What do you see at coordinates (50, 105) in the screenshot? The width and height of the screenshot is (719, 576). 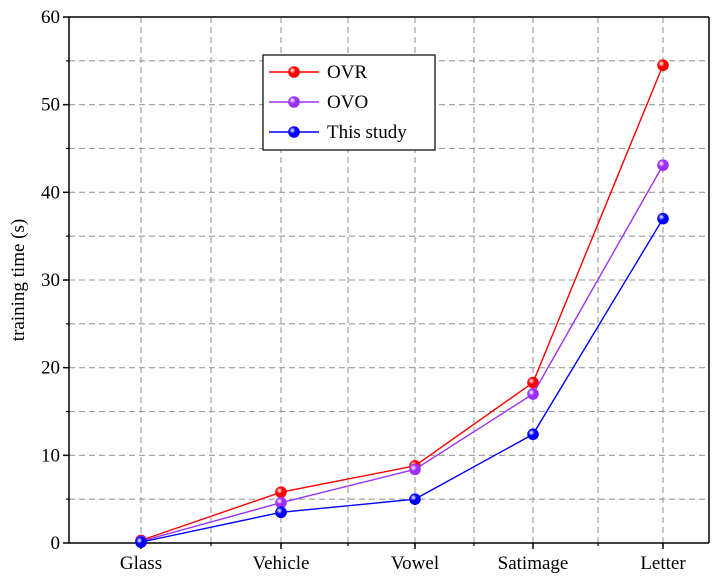 I see `y-tick-label: 50` at bounding box center [50, 105].